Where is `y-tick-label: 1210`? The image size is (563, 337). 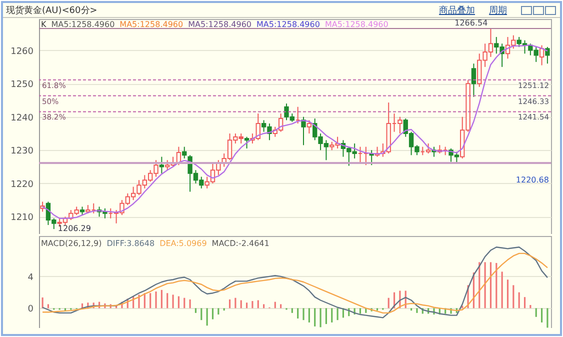 y-tick-label: 1210 is located at coordinates (22, 218).